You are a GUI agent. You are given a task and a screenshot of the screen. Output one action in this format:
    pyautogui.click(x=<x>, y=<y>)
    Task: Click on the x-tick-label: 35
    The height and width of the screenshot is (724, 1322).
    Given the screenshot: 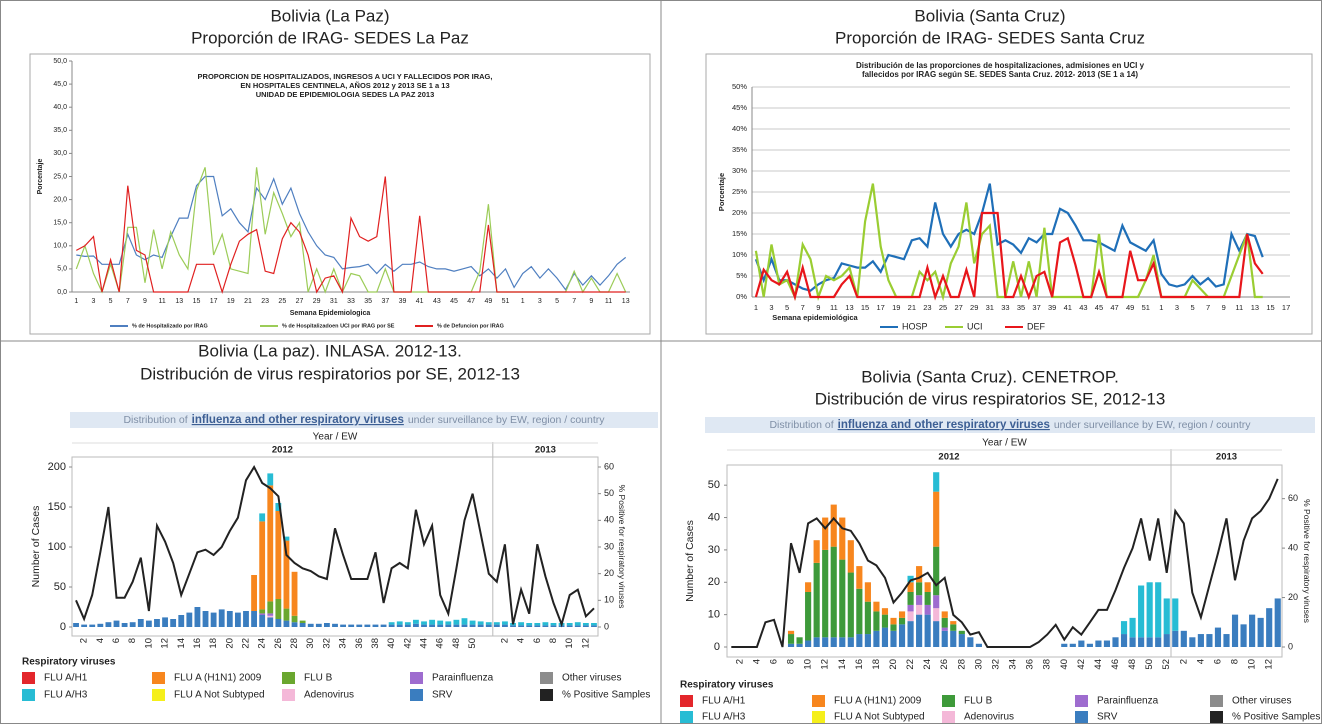 What is the action you would take?
    pyautogui.click(x=368, y=301)
    